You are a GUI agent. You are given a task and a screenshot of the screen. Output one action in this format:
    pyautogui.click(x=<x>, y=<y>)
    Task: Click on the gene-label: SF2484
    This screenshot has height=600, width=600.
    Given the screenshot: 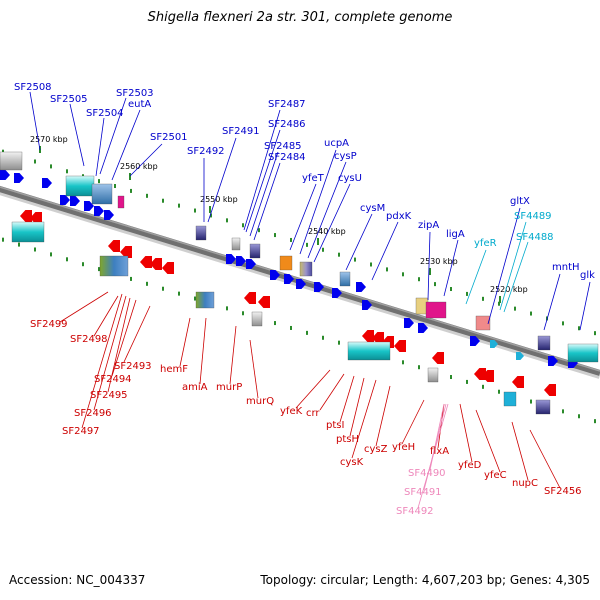 What is the action you would take?
    pyautogui.click(x=287, y=157)
    